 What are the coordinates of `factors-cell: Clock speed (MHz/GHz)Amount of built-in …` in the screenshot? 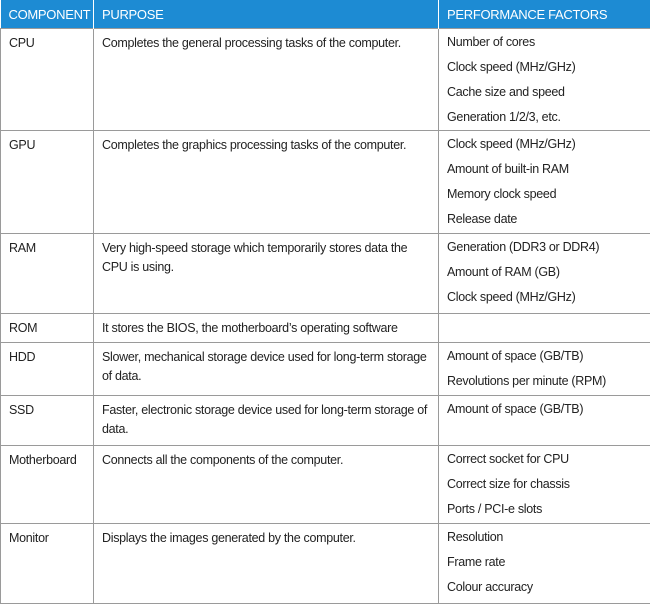 It's located at (544, 182).